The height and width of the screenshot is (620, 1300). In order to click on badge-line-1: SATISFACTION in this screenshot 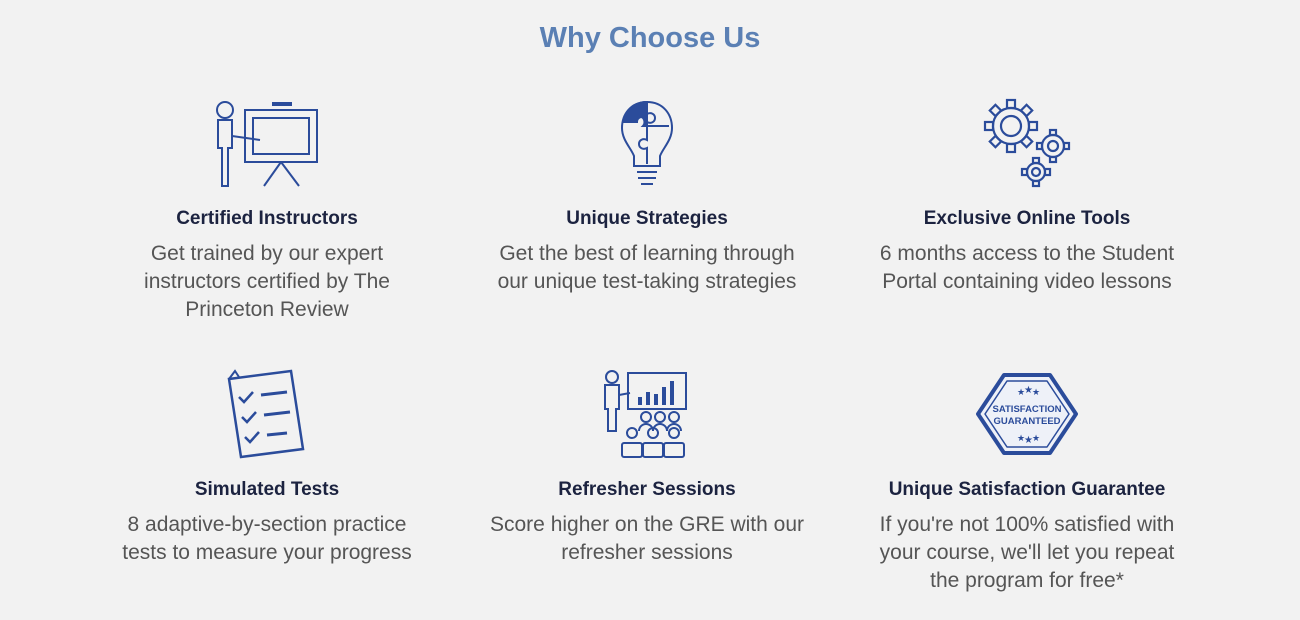, I will do `click(1027, 409)`.